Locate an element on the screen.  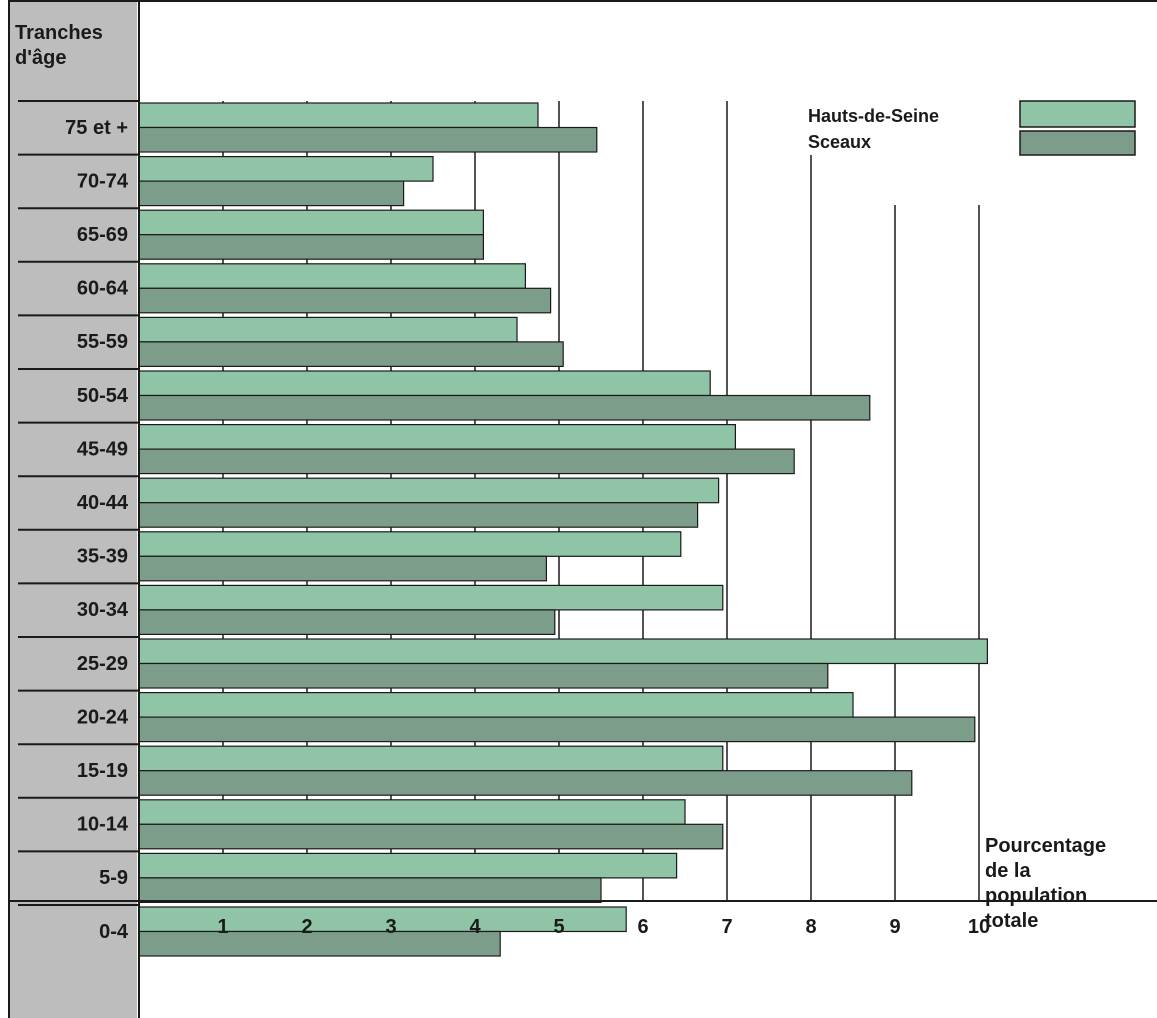
age-group-label: 70-74 is located at coordinates (103, 181).